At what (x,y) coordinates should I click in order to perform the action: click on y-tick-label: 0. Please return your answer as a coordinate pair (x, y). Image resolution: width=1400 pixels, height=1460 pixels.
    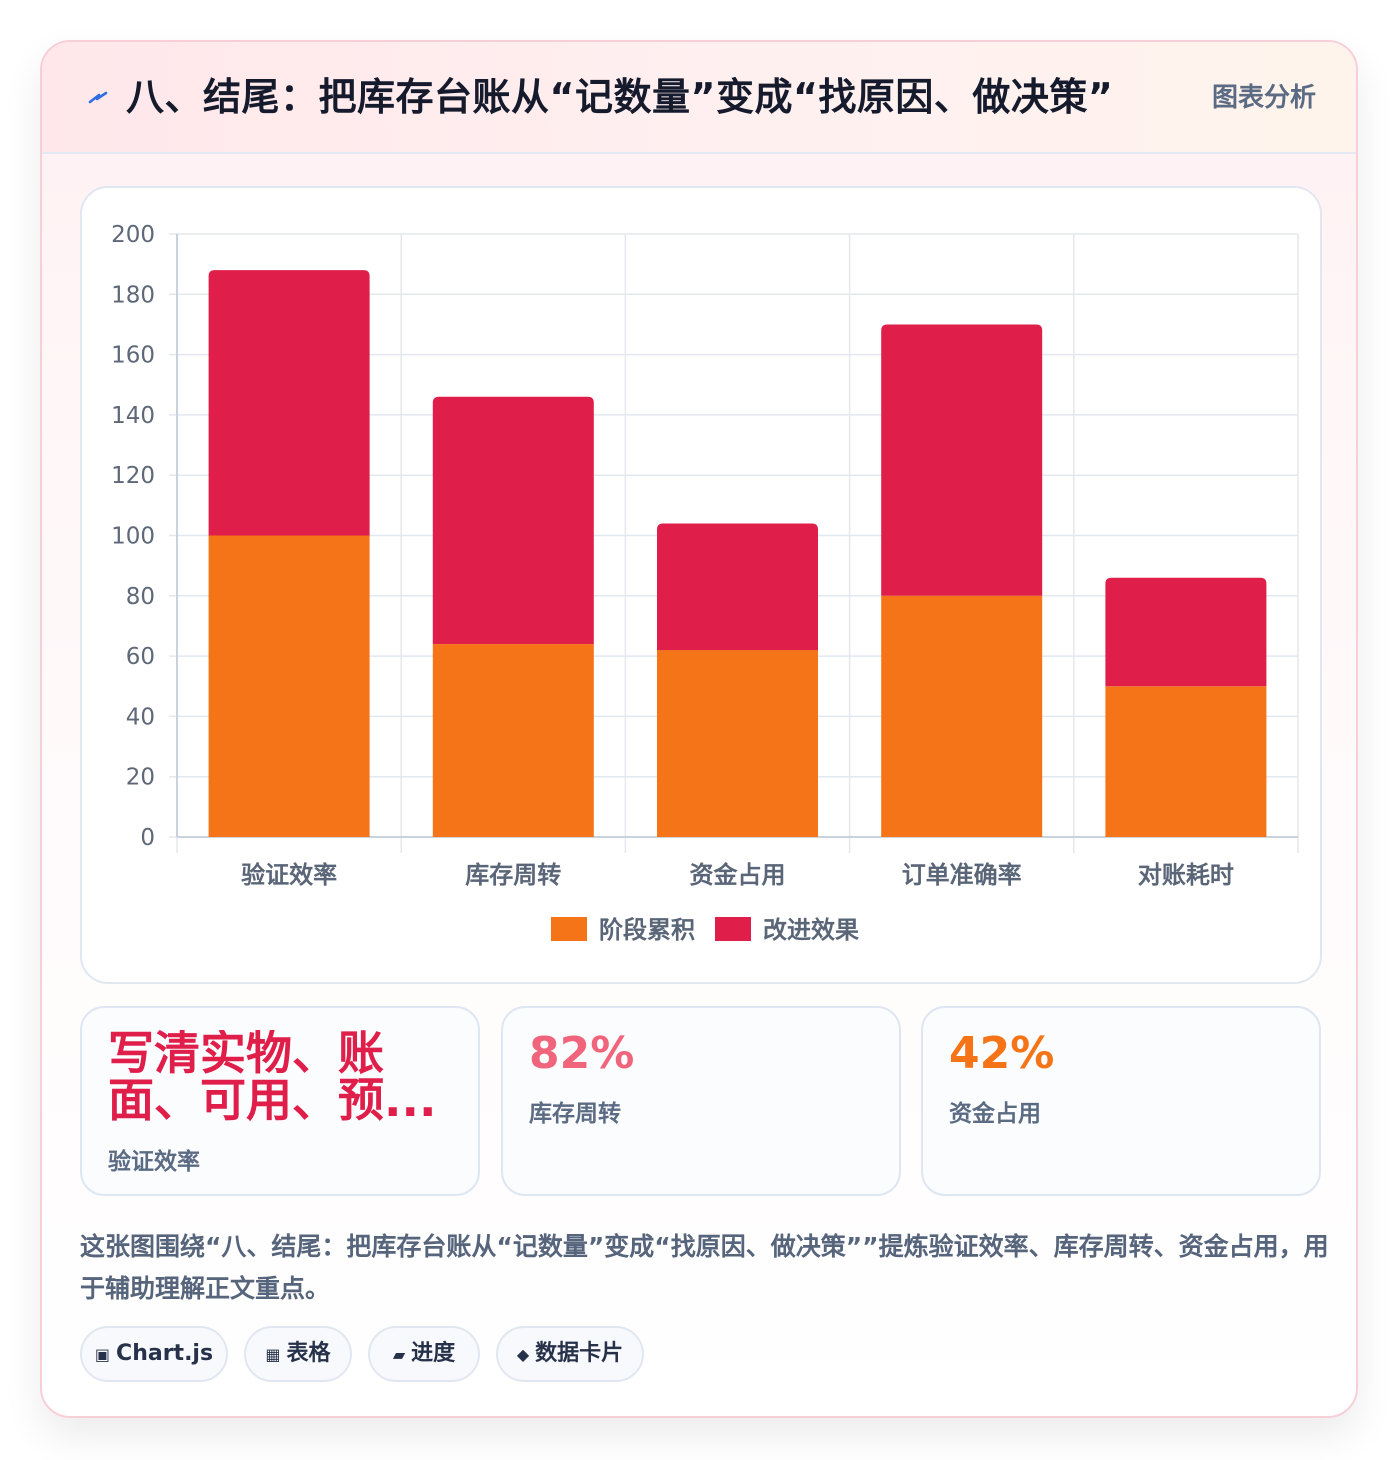
    Looking at the image, I should click on (147, 838).